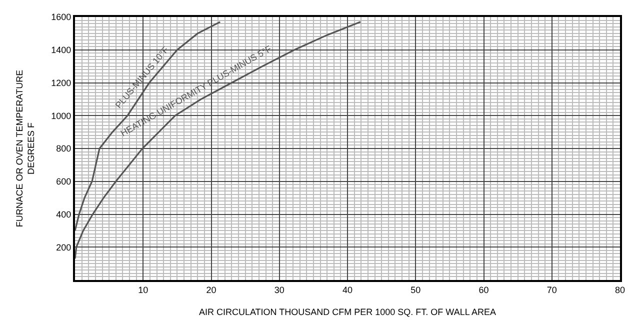 This screenshot has height=330, width=637. Describe the element at coordinates (415, 289) in the screenshot. I see `x-tick-label: 50` at that location.